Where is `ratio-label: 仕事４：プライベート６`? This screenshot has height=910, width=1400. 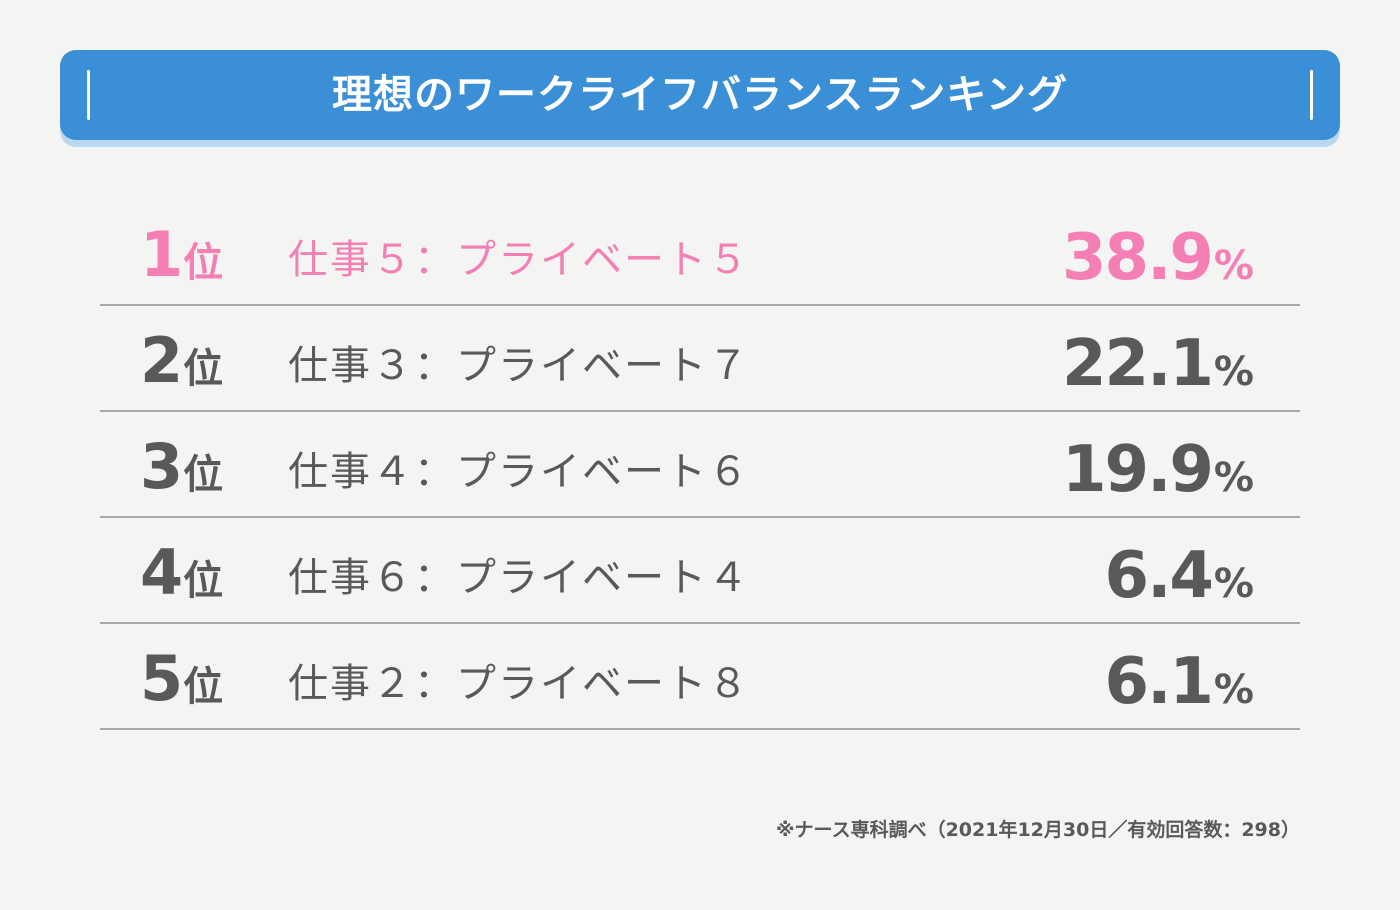
ratio-label: 仕事４：プライベート６ is located at coordinates (519, 472).